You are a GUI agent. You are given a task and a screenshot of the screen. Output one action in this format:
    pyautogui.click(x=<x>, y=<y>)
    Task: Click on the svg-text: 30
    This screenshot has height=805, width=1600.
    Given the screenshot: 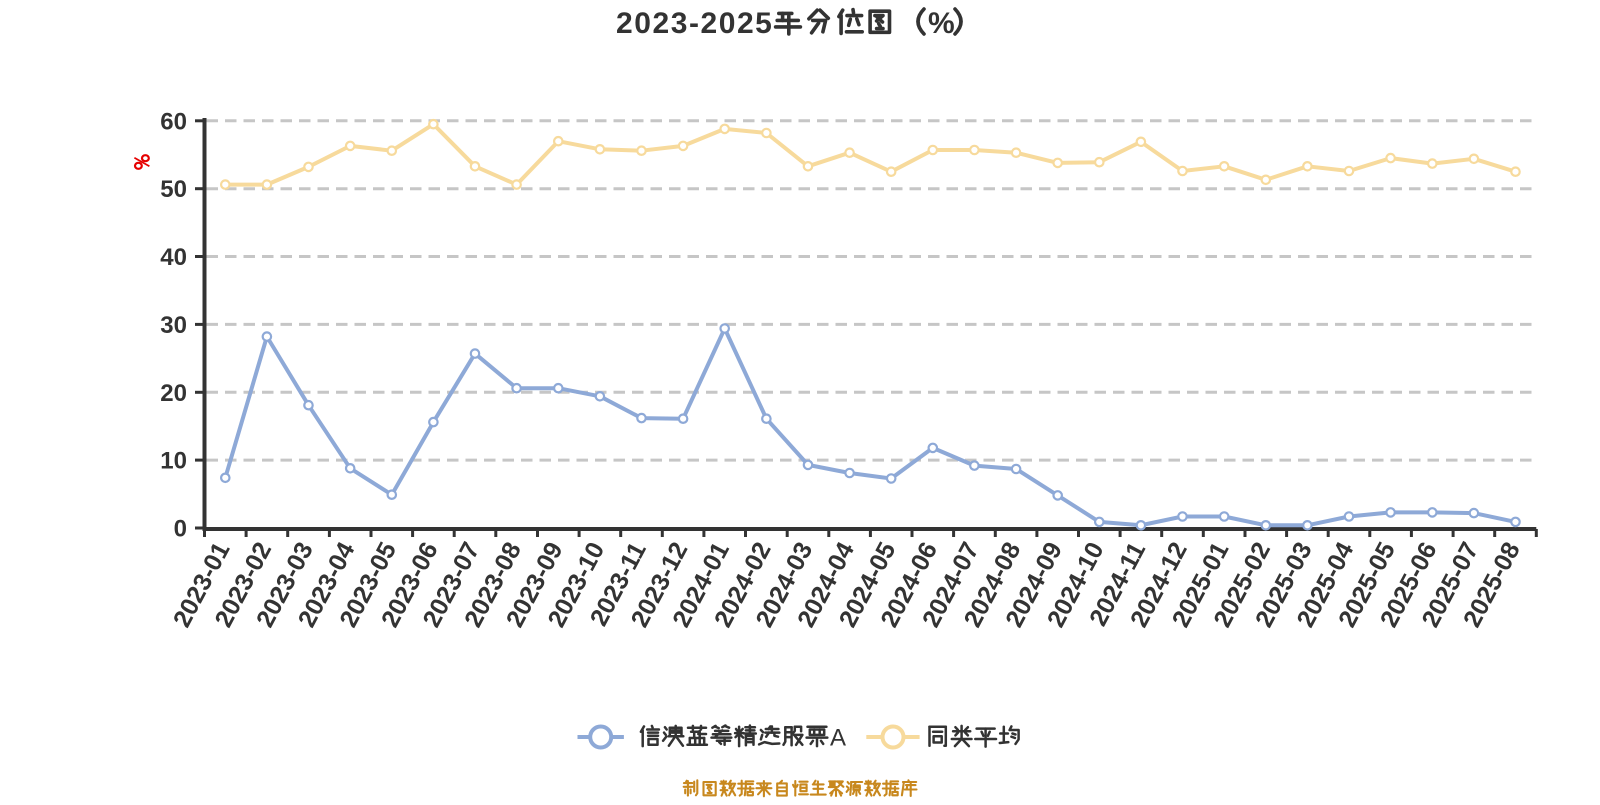 What is the action you would take?
    pyautogui.click(x=173, y=325)
    